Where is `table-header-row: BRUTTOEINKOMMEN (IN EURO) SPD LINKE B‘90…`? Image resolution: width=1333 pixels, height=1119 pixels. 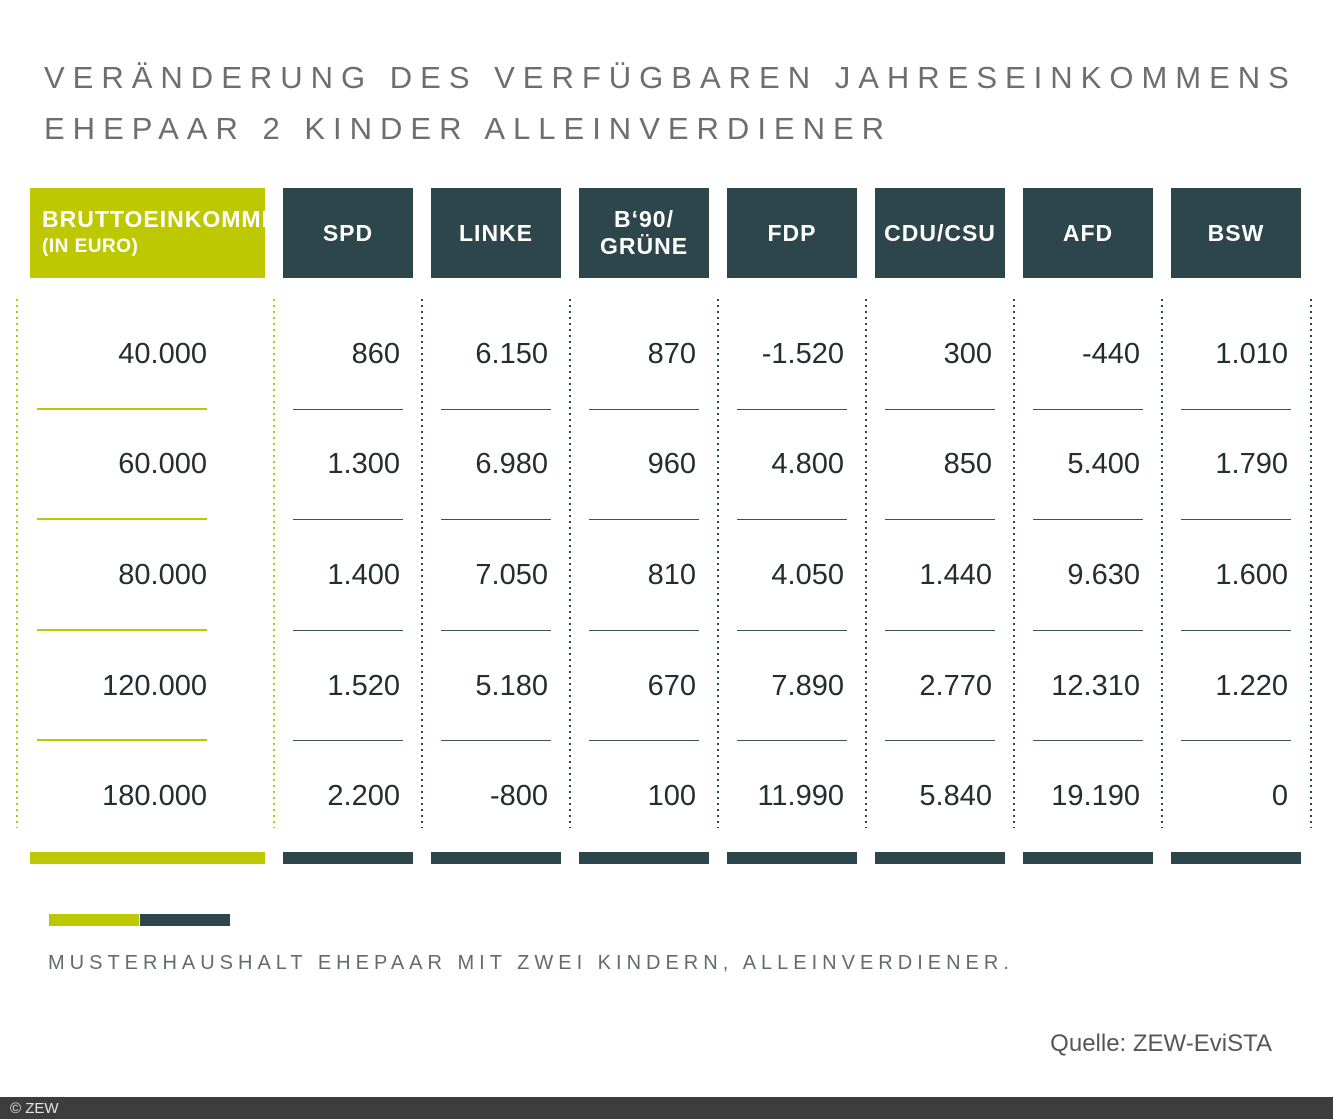
table-header-row: BRUTTOEINKOMMEN (IN EURO) SPD LINKE B‘90… is located at coordinates (665, 233).